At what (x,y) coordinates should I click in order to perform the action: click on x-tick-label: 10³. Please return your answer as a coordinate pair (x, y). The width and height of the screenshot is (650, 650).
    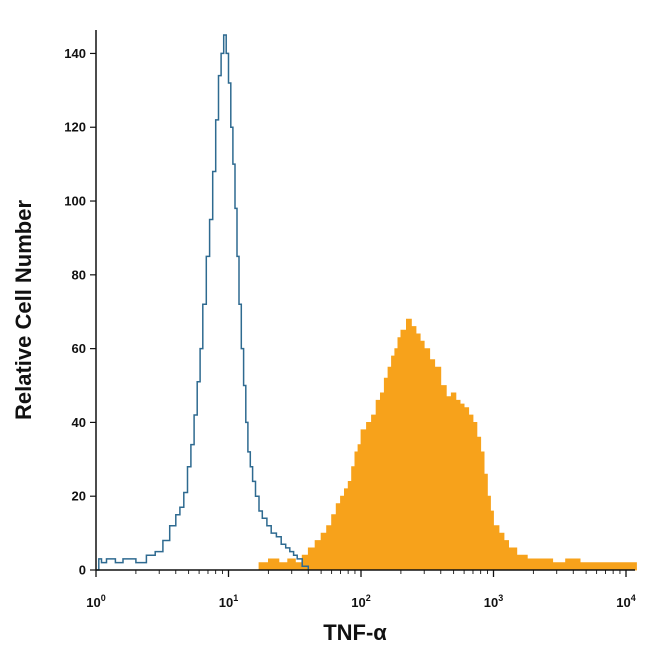
    Looking at the image, I should click on (493, 601).